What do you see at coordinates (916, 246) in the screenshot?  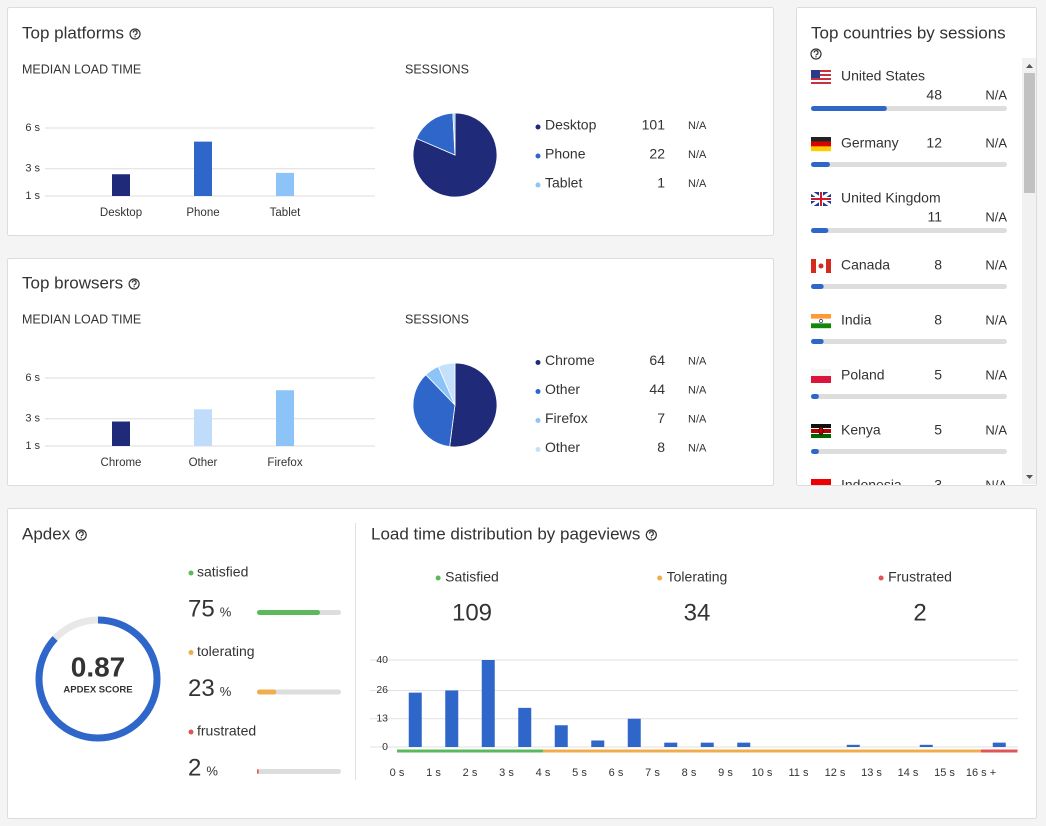 I see `countries-panel` at bounding box center [916, 246].